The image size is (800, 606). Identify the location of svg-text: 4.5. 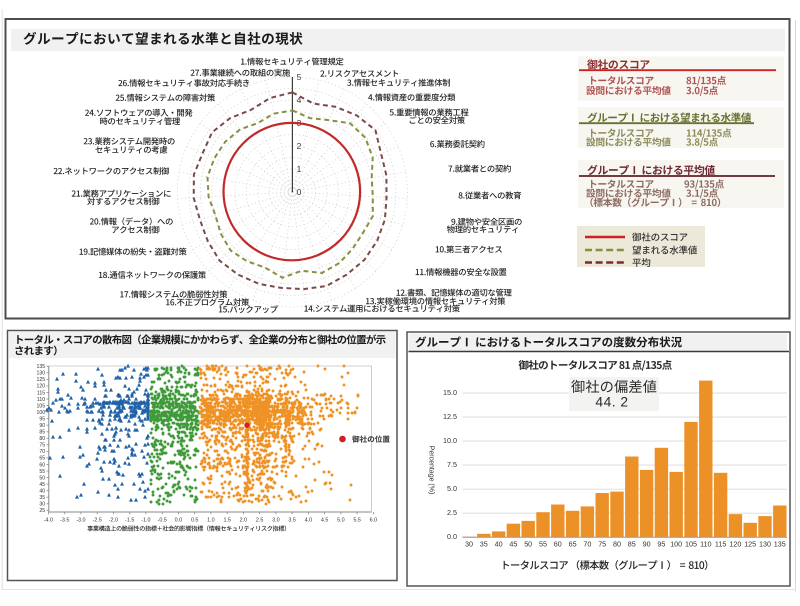
(325, 520).